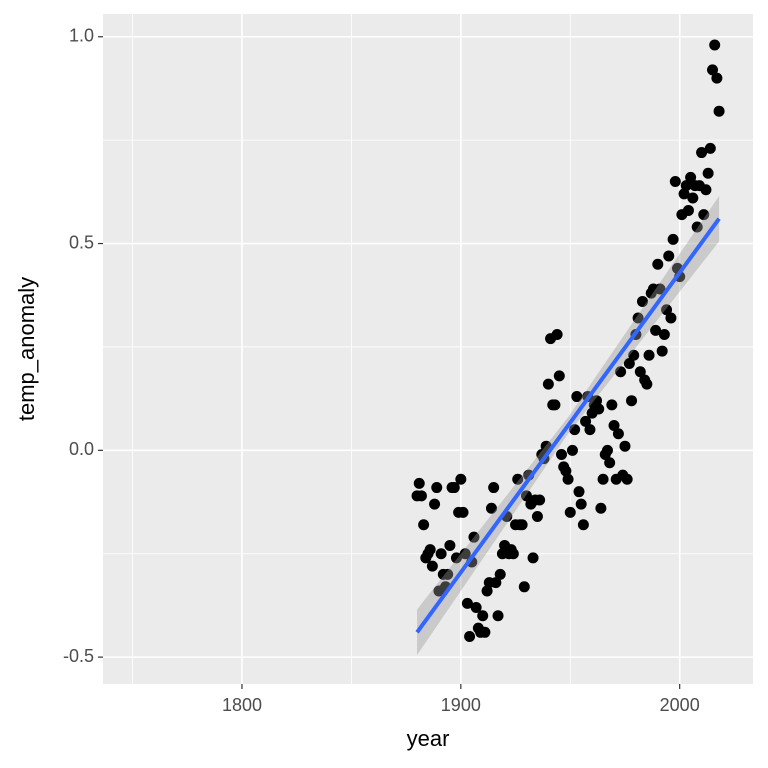 This screenshot has height=768, width=768. Describe the element at coordinates (81, 242) in the screenshot. I see `y-tick-label: 0.5` at that location.